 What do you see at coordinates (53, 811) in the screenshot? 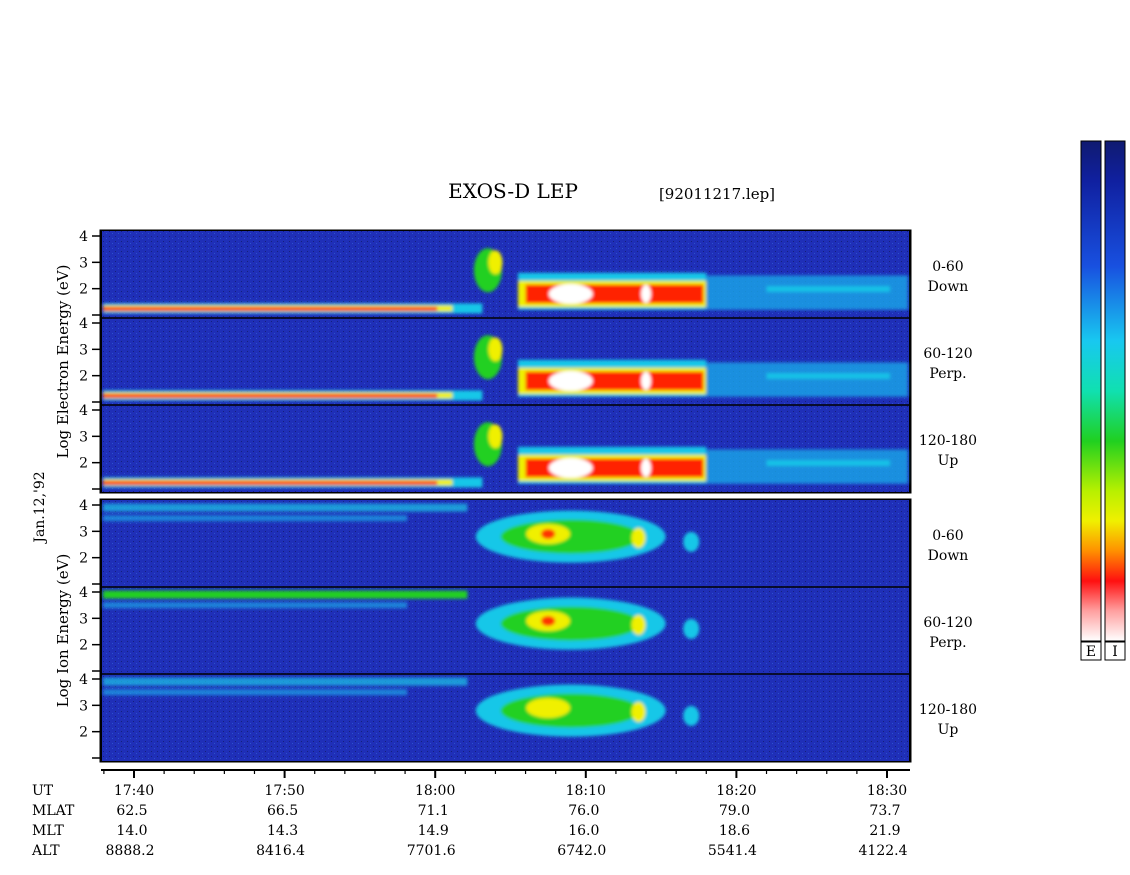
I see `axis-row-label: MLAT` at bounding box center [53, 811].